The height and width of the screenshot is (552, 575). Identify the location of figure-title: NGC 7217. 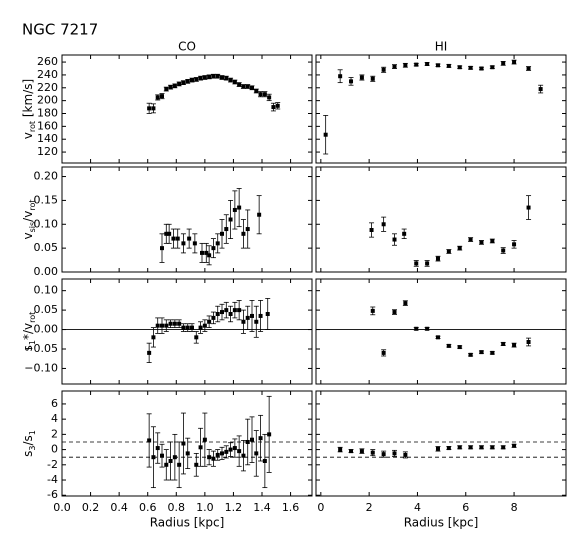
(60, 30).